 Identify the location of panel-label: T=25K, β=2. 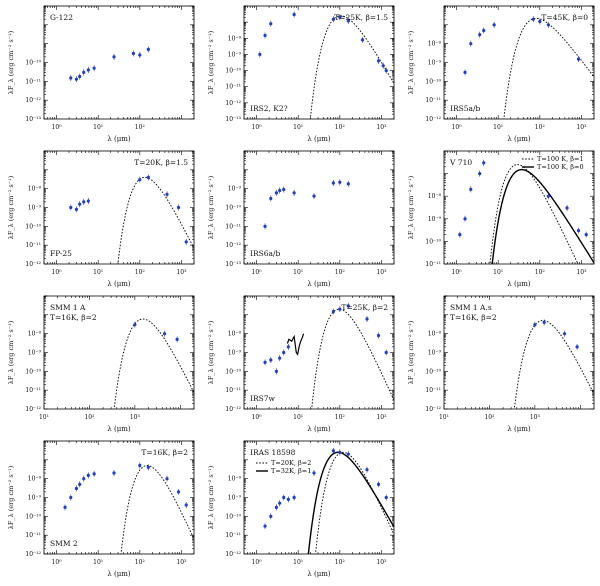
(364, 307).